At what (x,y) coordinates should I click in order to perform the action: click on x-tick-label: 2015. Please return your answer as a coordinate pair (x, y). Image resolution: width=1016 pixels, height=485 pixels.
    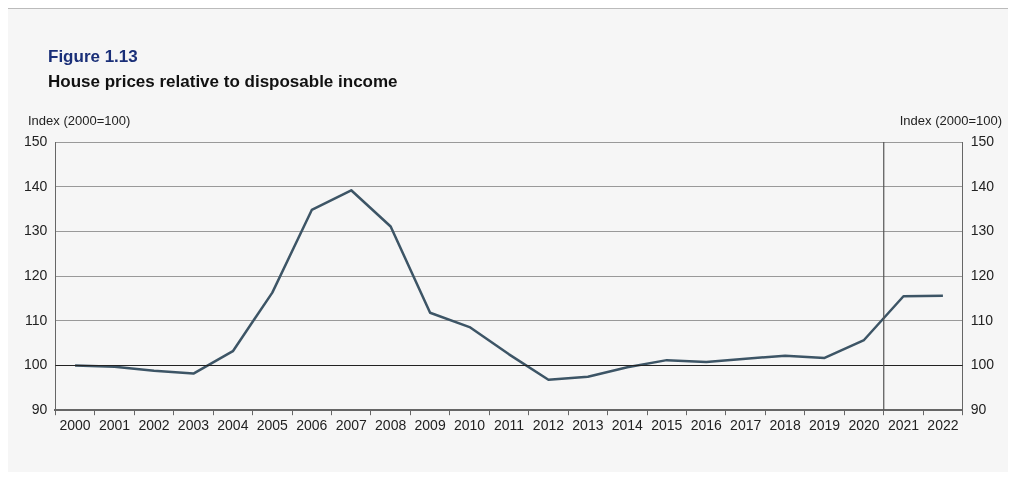
    Looking at the image, I should click on (667, 425).